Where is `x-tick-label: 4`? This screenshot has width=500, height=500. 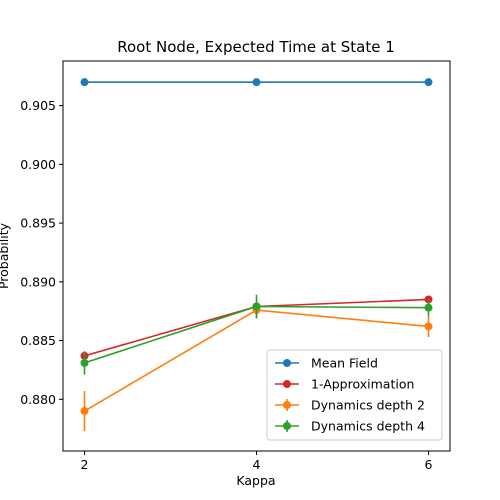 x-tick-label: 4 is located at coordinates (257, 464).